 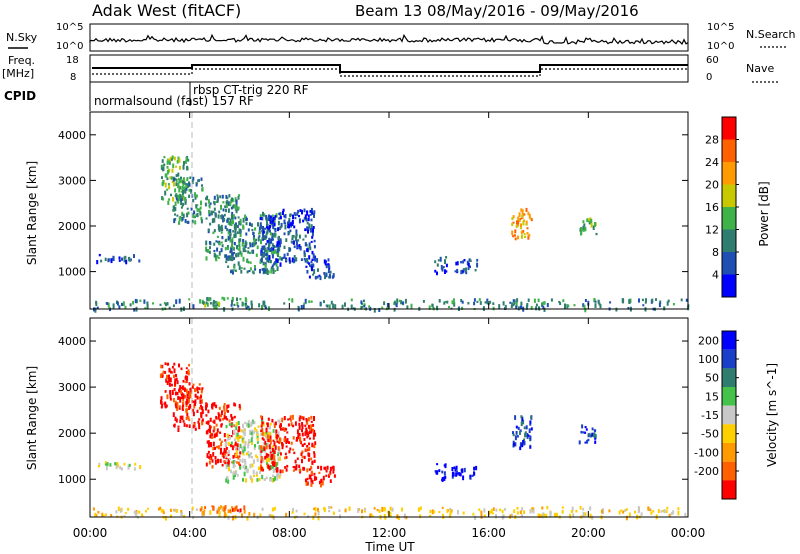 I want to click on beam-date-title: Beam 13 08/May/2016 - 09/May/2016, so click(x=497, y=11).